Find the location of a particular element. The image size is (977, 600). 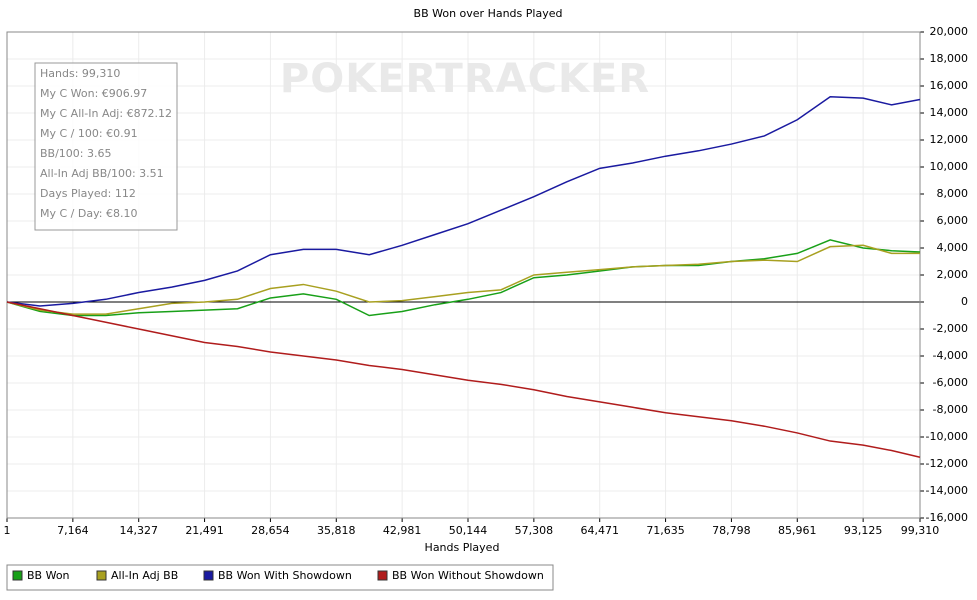

x-axis-label: Hands Played is located at coordinates (462, 547).